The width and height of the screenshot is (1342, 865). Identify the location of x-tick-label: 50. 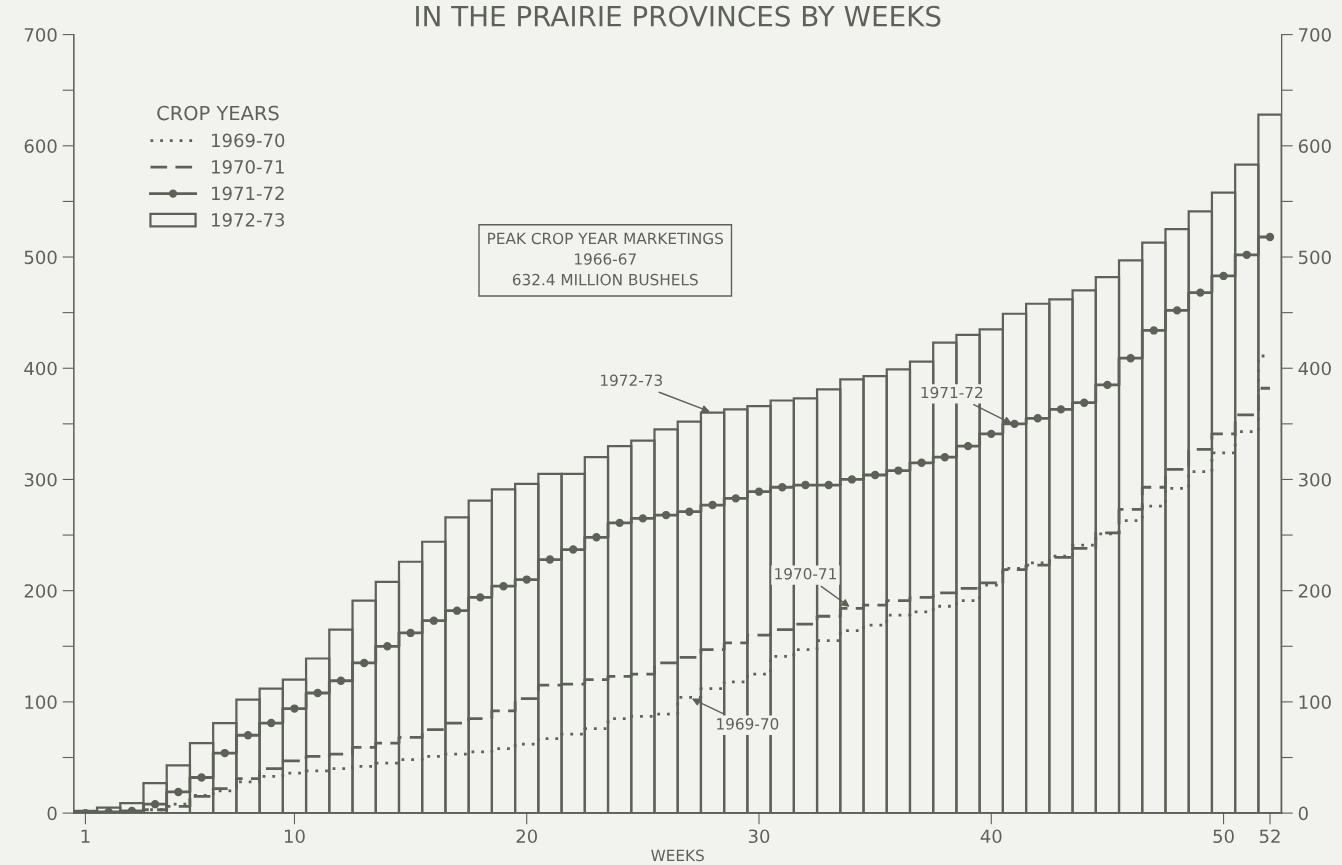
(1223, 836).